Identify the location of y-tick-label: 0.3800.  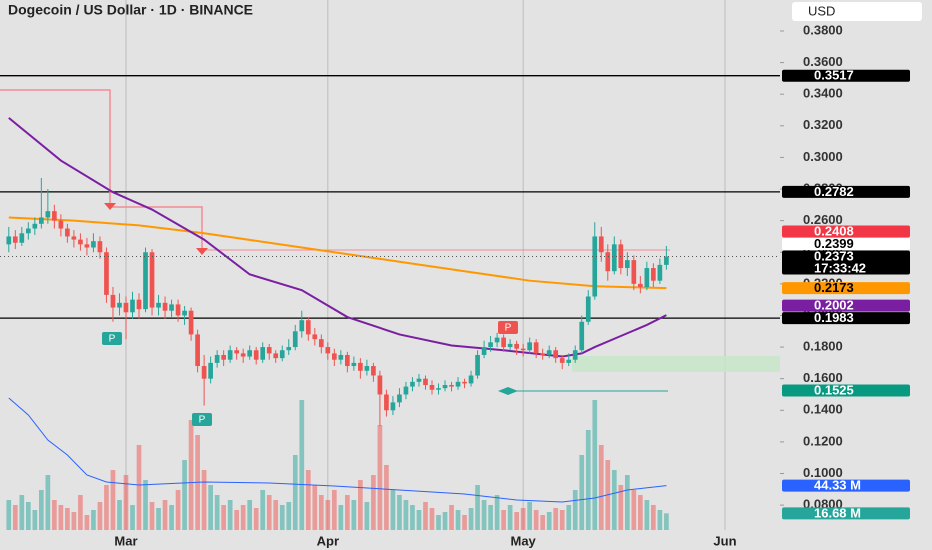
(823, 29).